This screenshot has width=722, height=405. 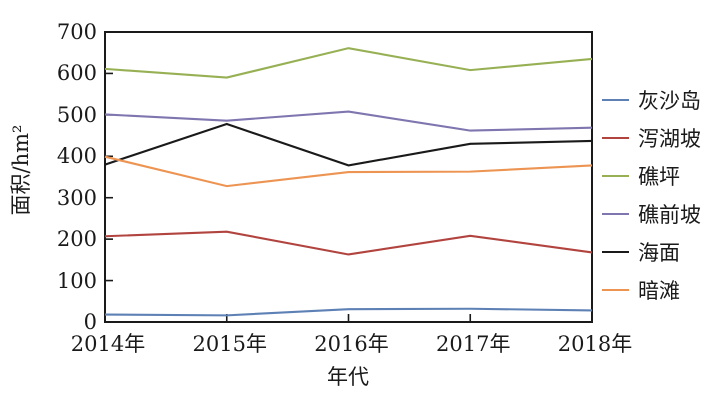 What do you see at coordinates (76, 280) in the screenshot?
I see `y-tick-label-100: 100` at bounding box center [76, 280].